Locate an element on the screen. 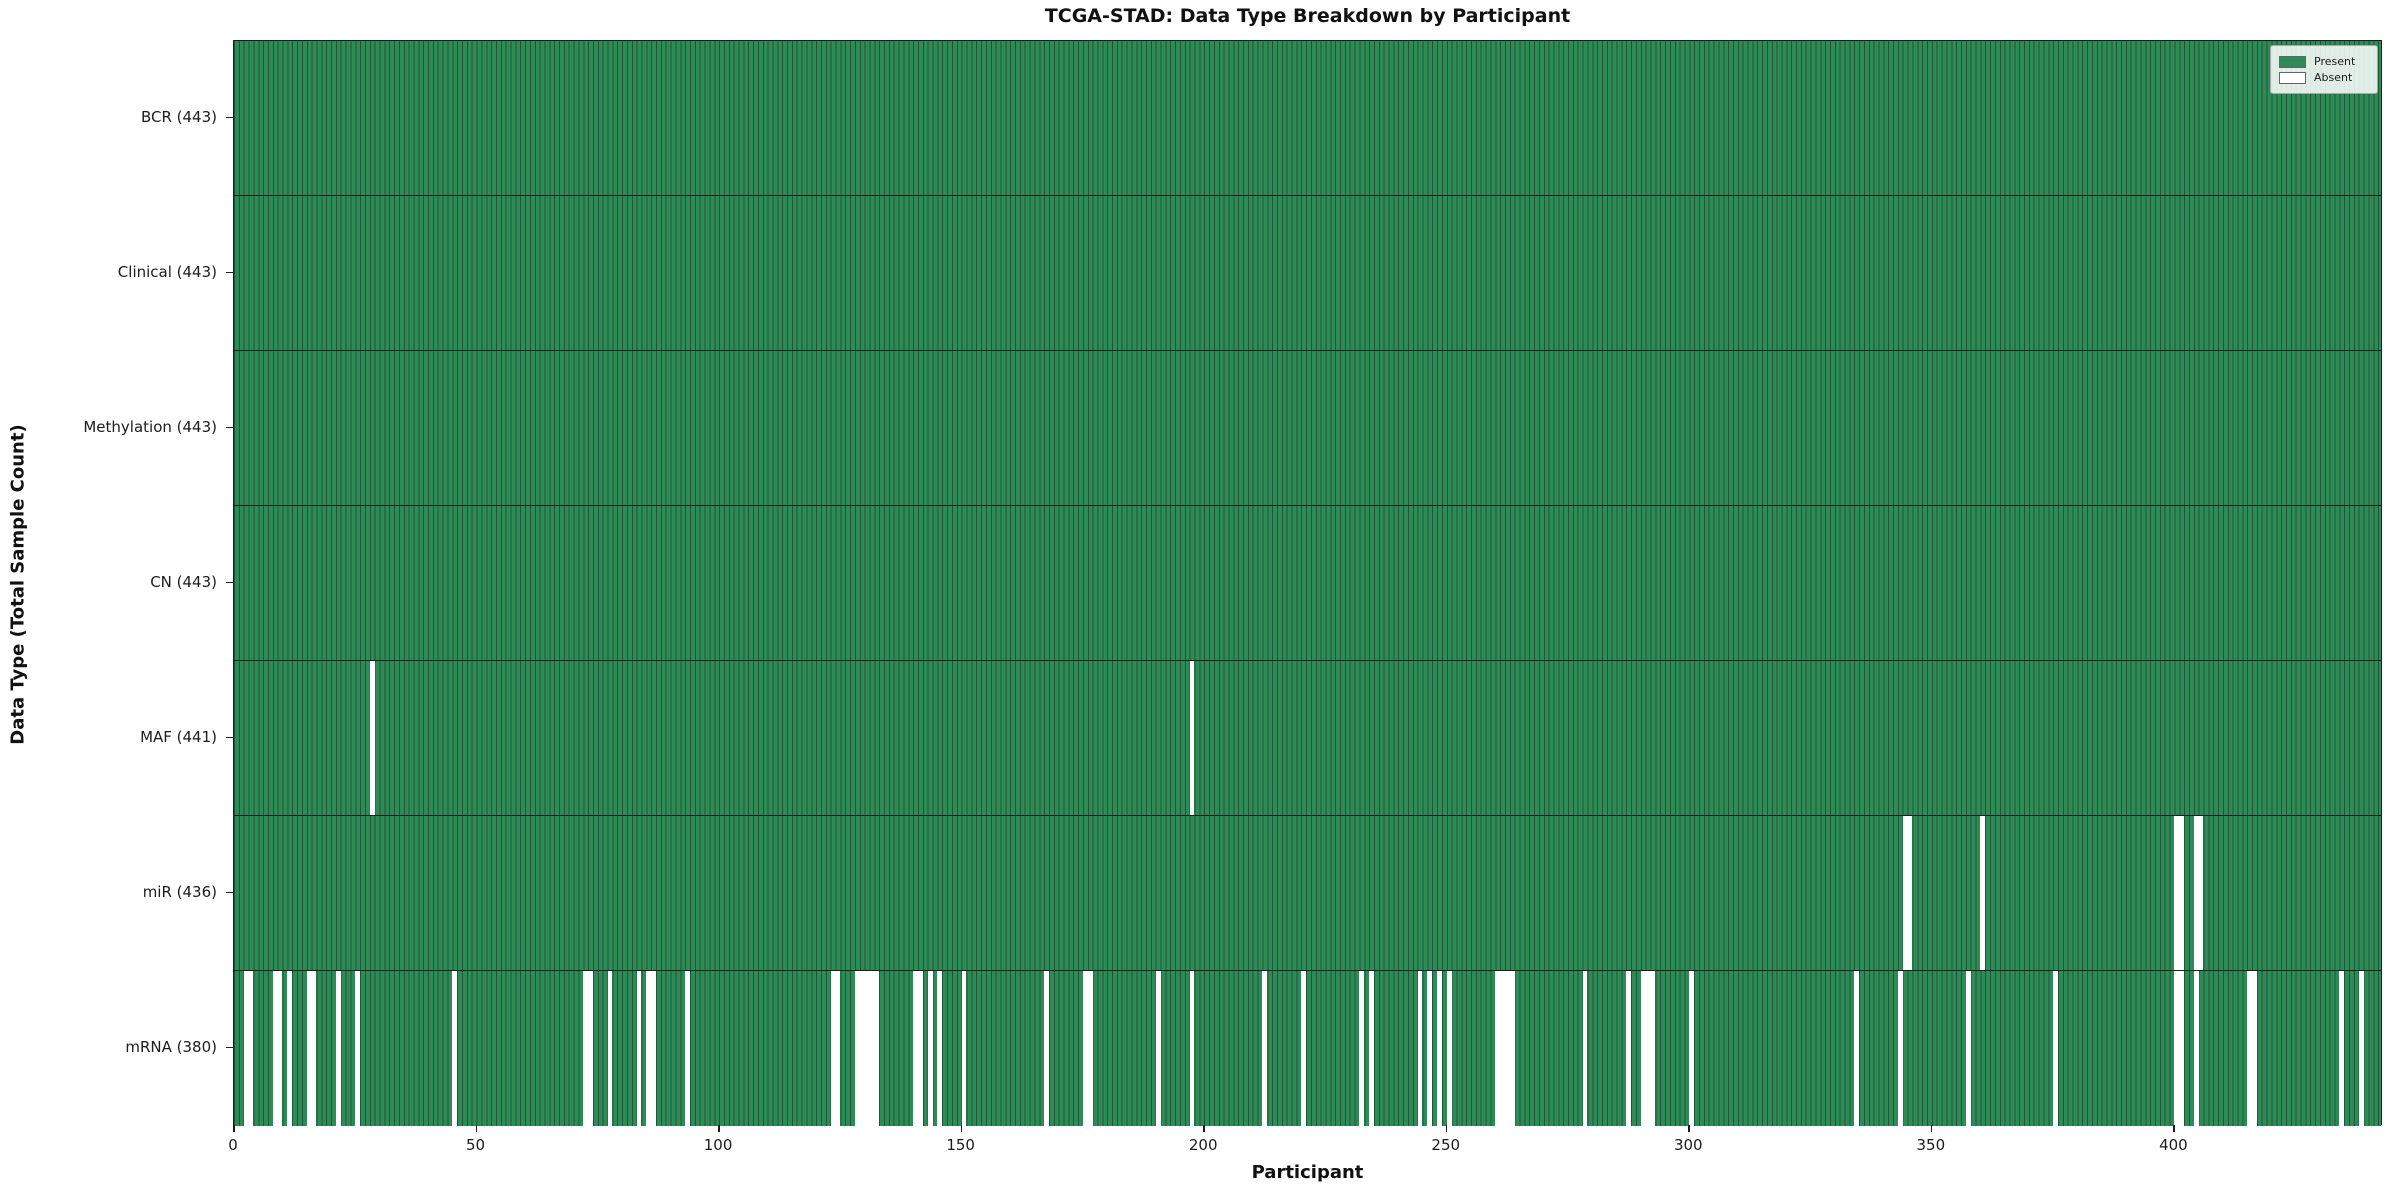 The width and height of the screenshot is (2400, 1200). y-tick-label-mrna: mRNA (380) is located at coordinates (171, 1046).